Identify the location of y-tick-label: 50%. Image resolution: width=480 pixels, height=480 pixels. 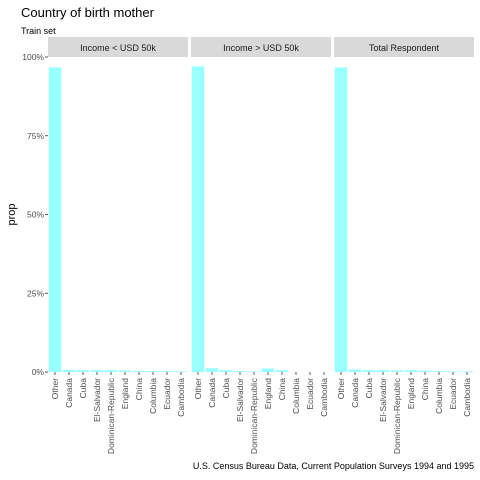
(35, 215).